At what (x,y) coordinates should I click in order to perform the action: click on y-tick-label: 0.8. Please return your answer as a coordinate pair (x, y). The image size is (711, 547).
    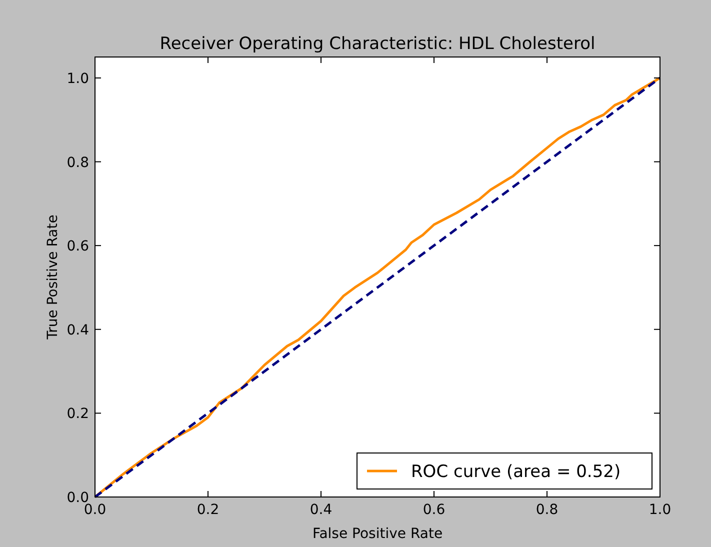
    Looking at the image, I should click on (77, 162).